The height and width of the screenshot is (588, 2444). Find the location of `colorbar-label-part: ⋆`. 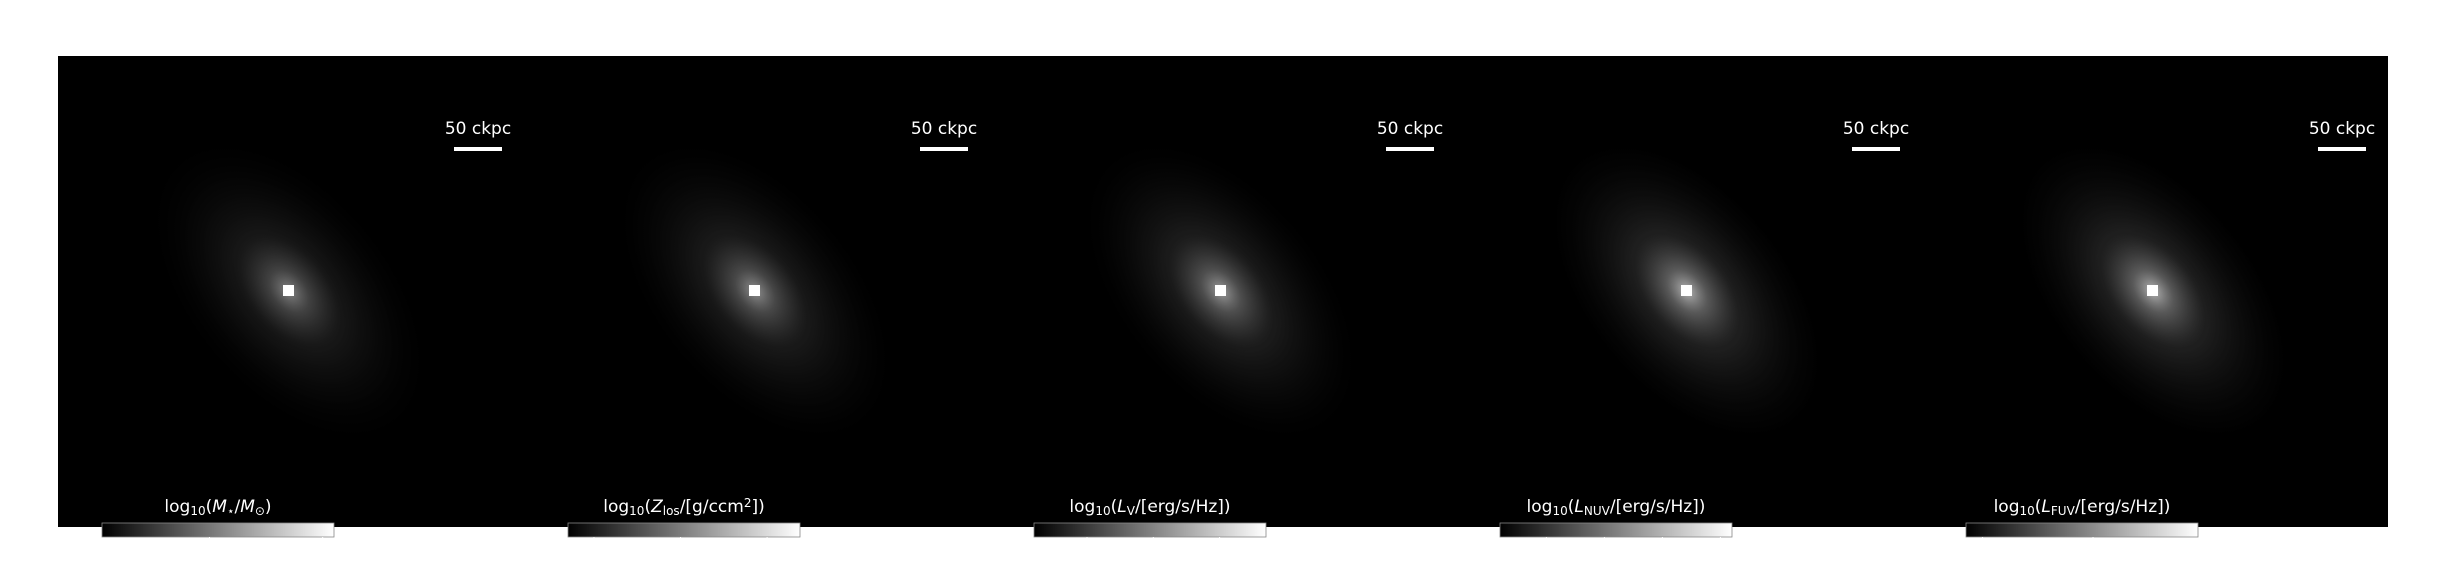

colorbar-label-part: ⋆ is located at coordinates (231, 511).